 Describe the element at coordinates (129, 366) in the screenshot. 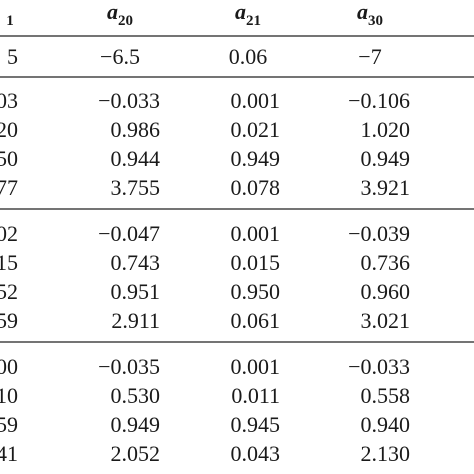

I see `table-cell: −0.035` at that location.